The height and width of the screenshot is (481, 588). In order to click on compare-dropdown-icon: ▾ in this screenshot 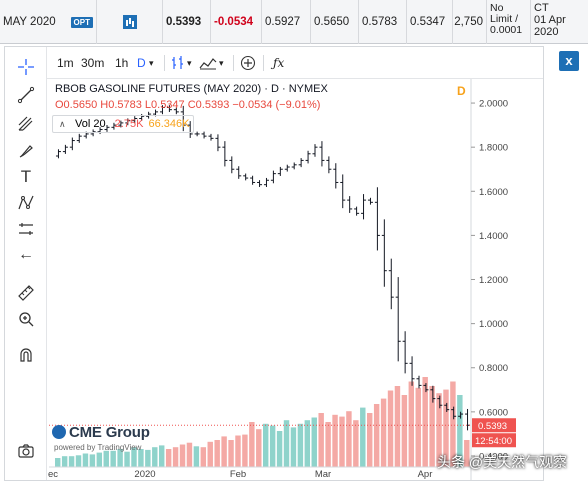, I will do `click(221, 63)`.